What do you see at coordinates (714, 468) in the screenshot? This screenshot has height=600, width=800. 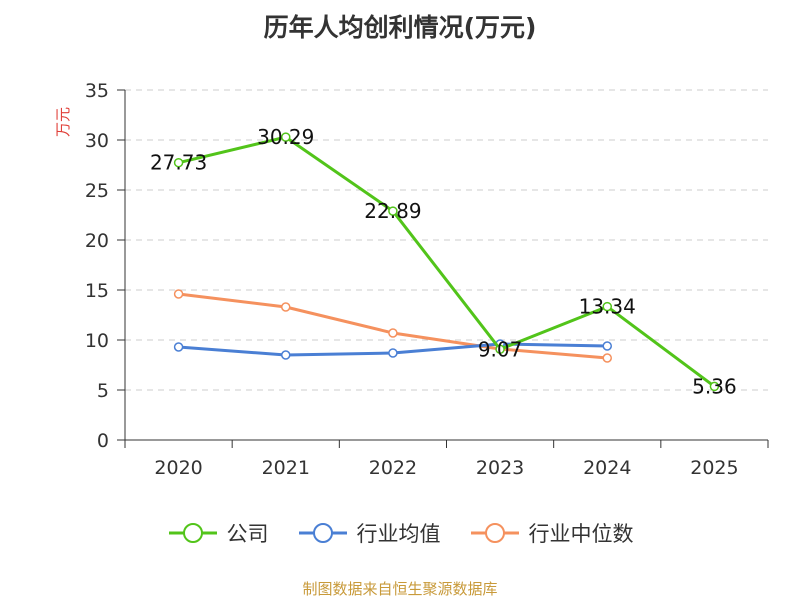 I see `x-tick-label: 2025` at bounding box center [714, 468].